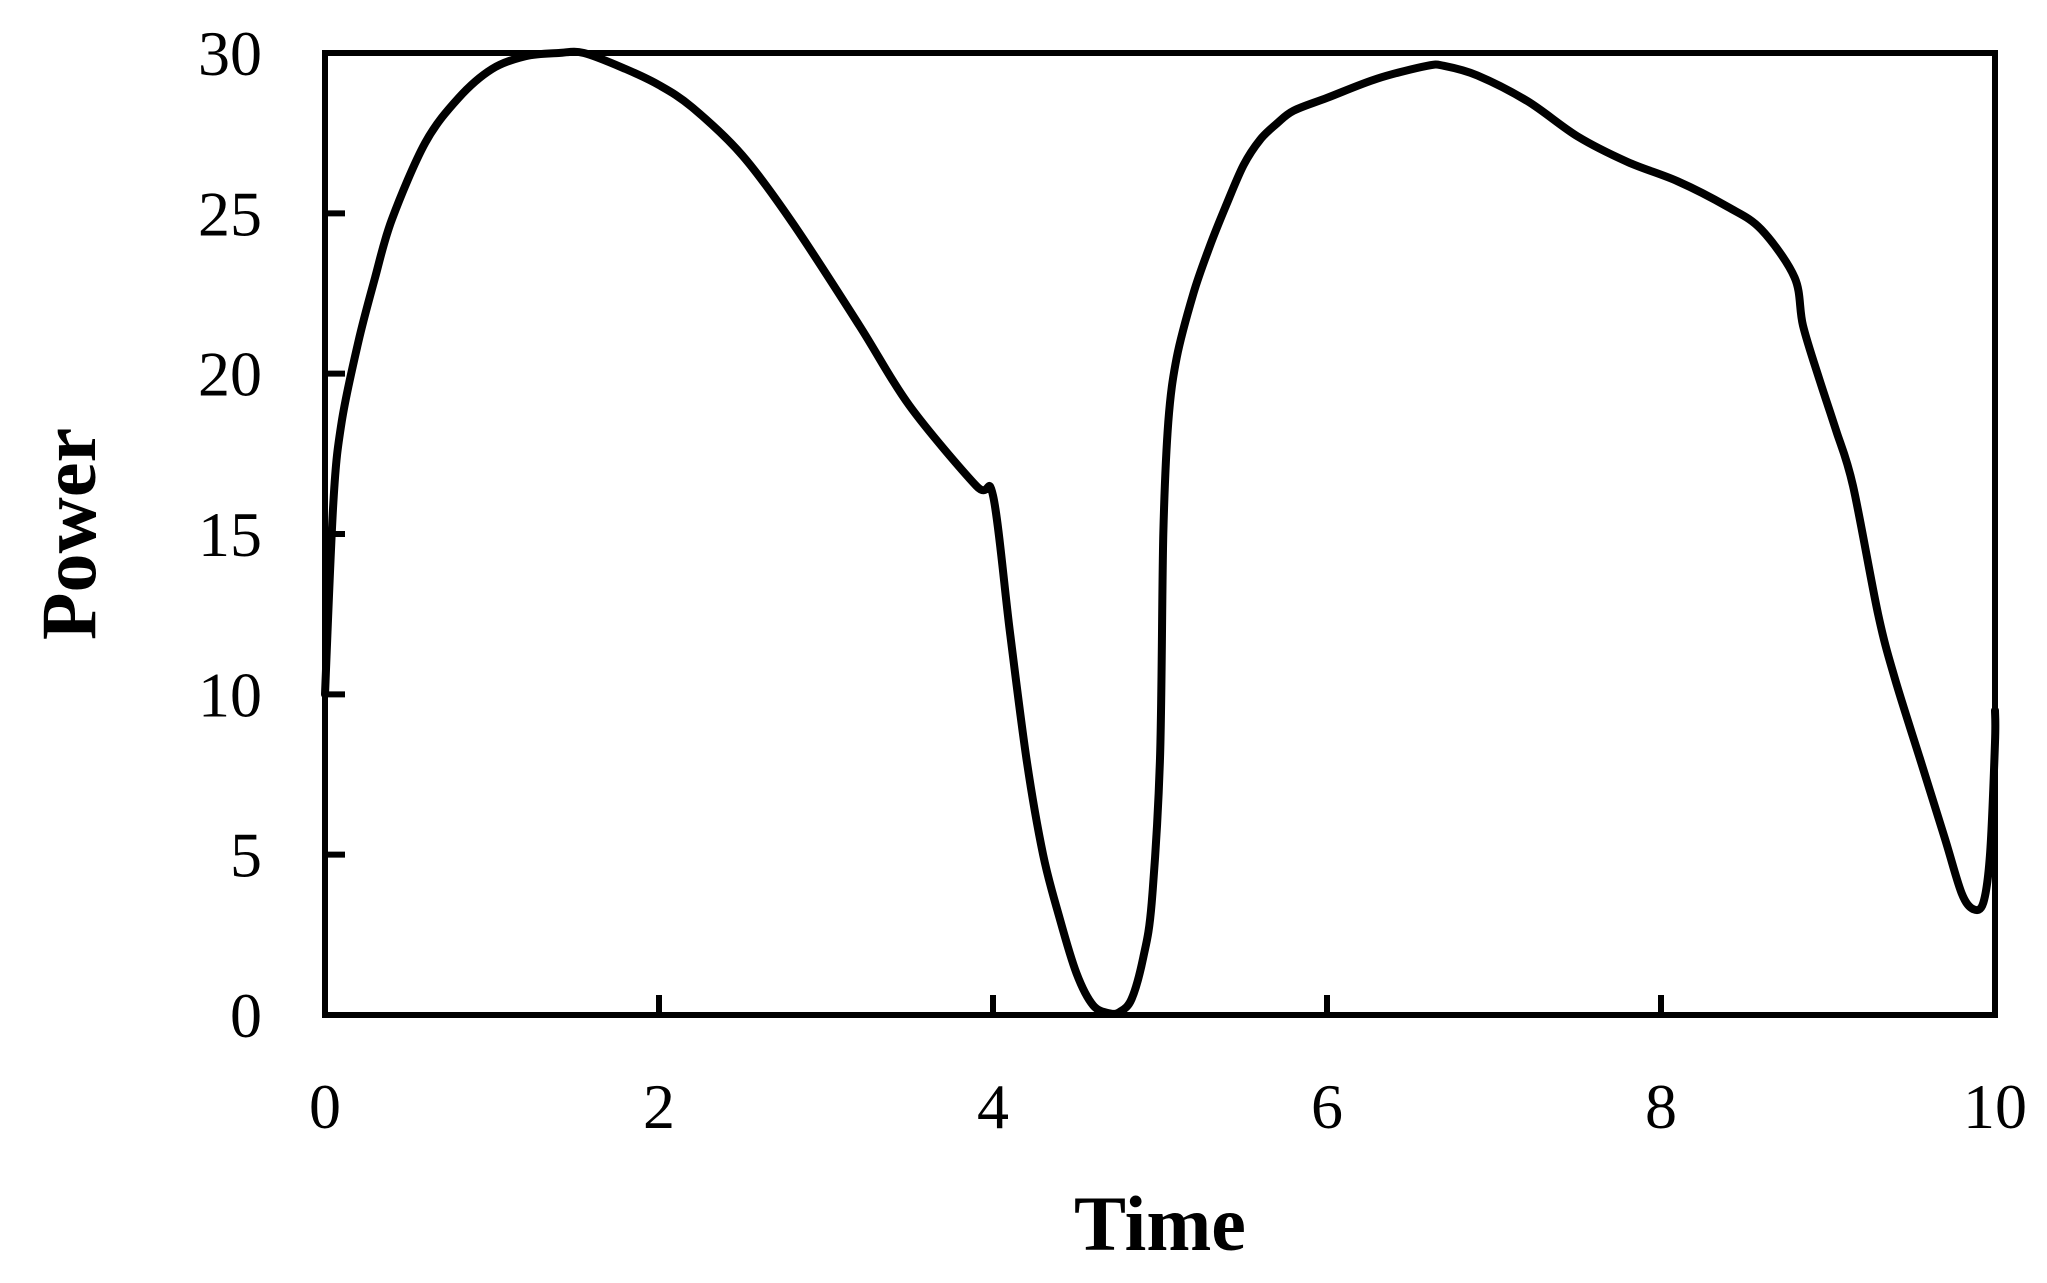  I want to click on y-tick-label-1: 5, so click(246, 855).